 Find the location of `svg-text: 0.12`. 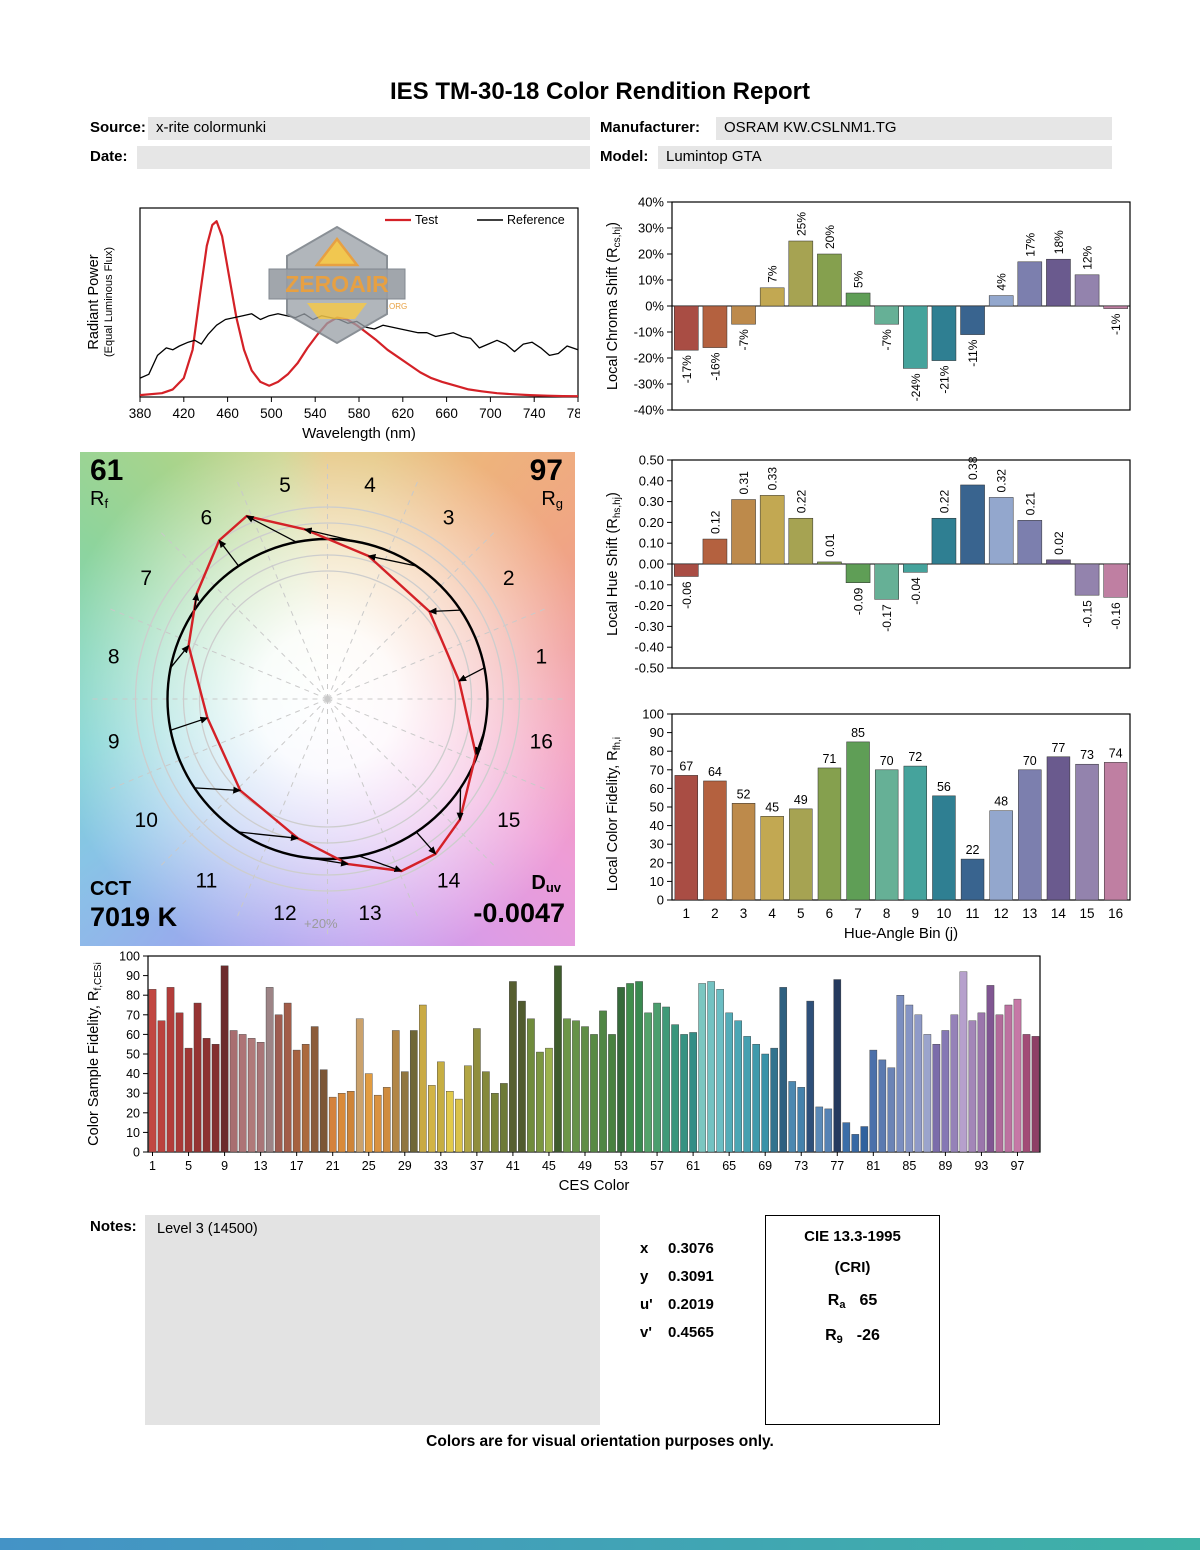

svg-text: 0.12 is located at coordinates (715, 522).